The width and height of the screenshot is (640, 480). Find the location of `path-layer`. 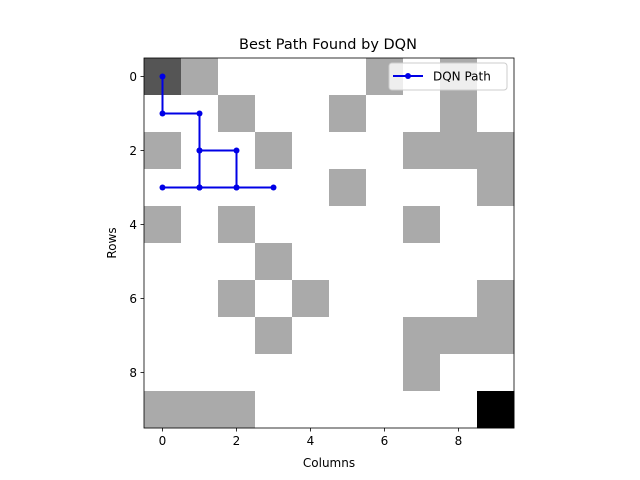

path-layer is located at coordinates (218, 132).